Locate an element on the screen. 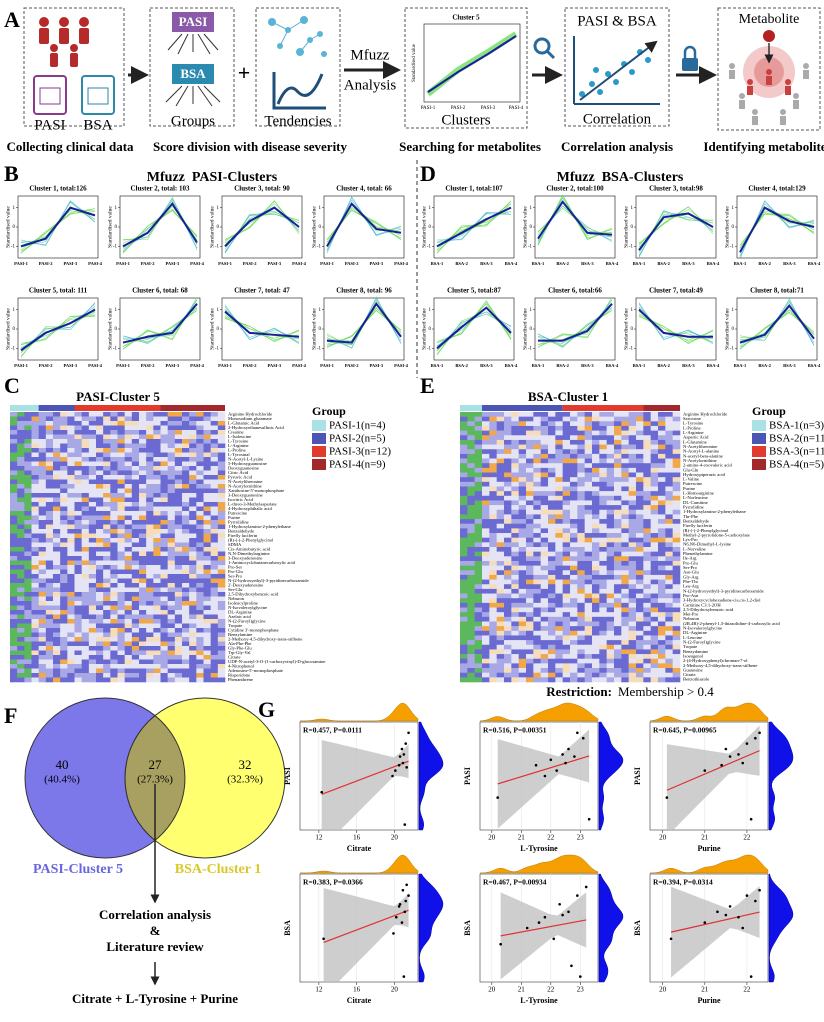 The height and width of the screenshot is (1022, 824). row-label: Ser-Pro is located at coordinates (235, 575).